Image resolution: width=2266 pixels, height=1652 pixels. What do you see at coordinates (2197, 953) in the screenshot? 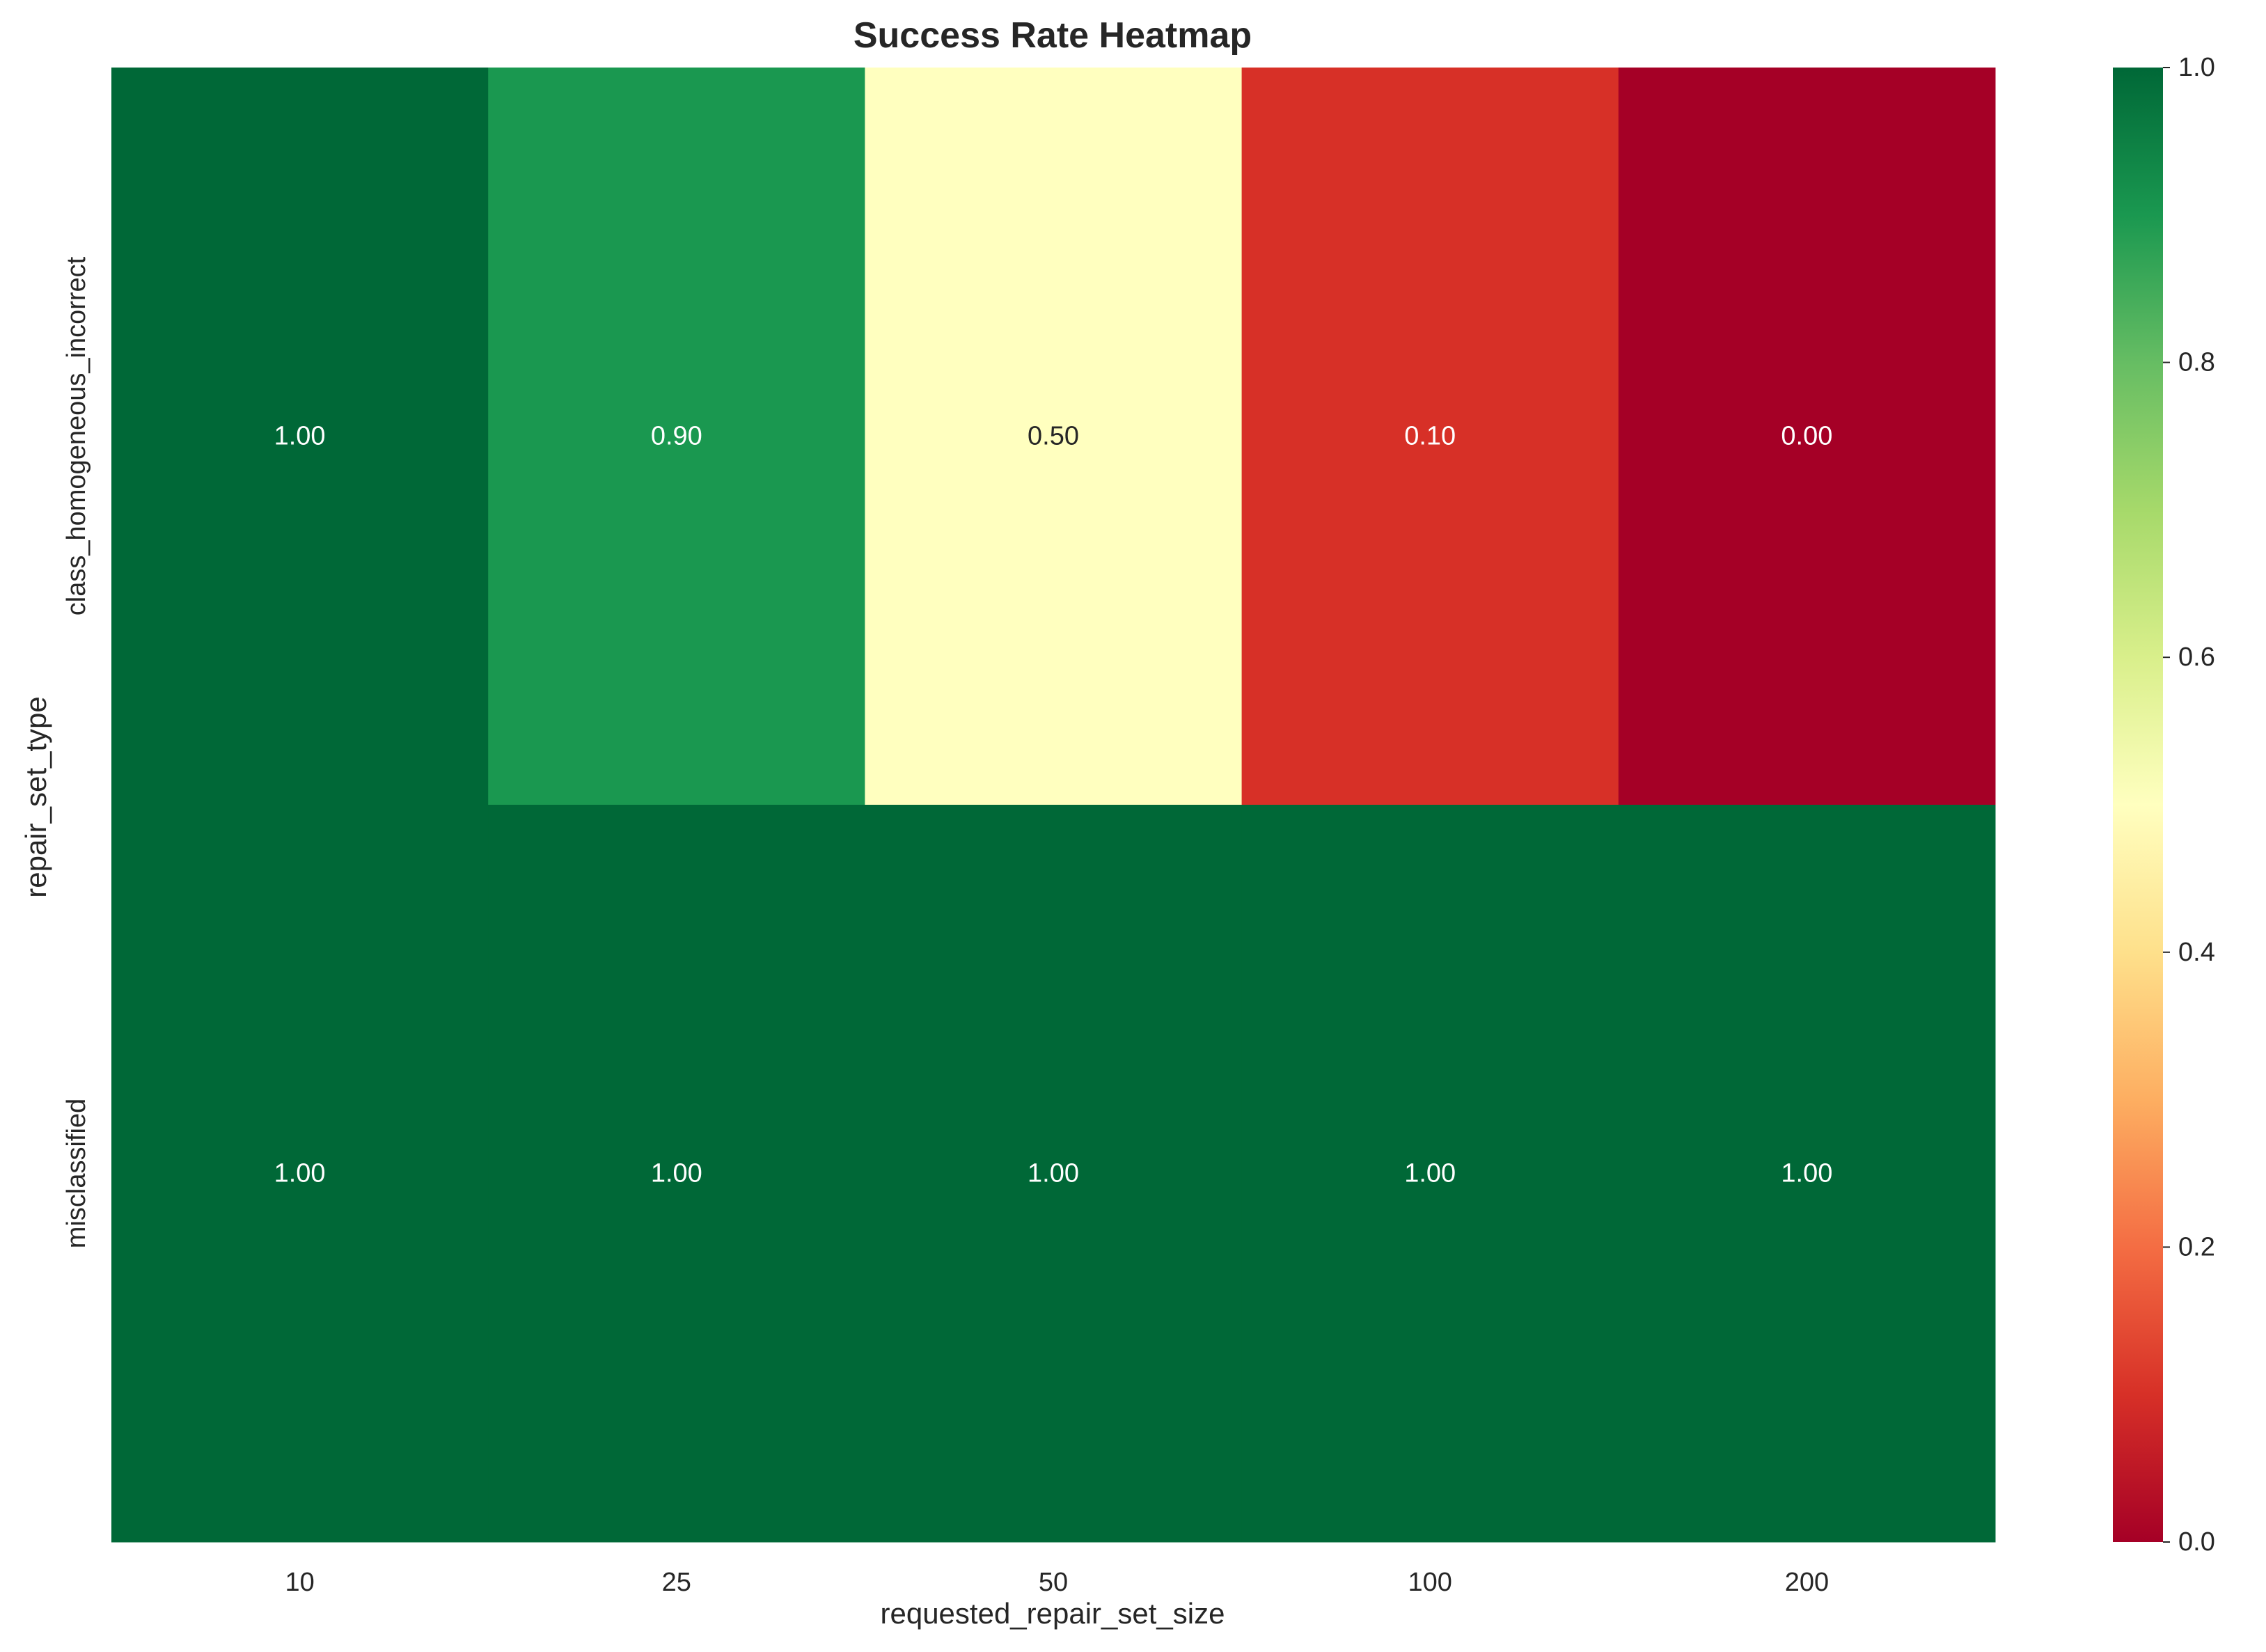
I see `colorbar-tick-label-2: 0.4` at bounding box center [2197, 953].